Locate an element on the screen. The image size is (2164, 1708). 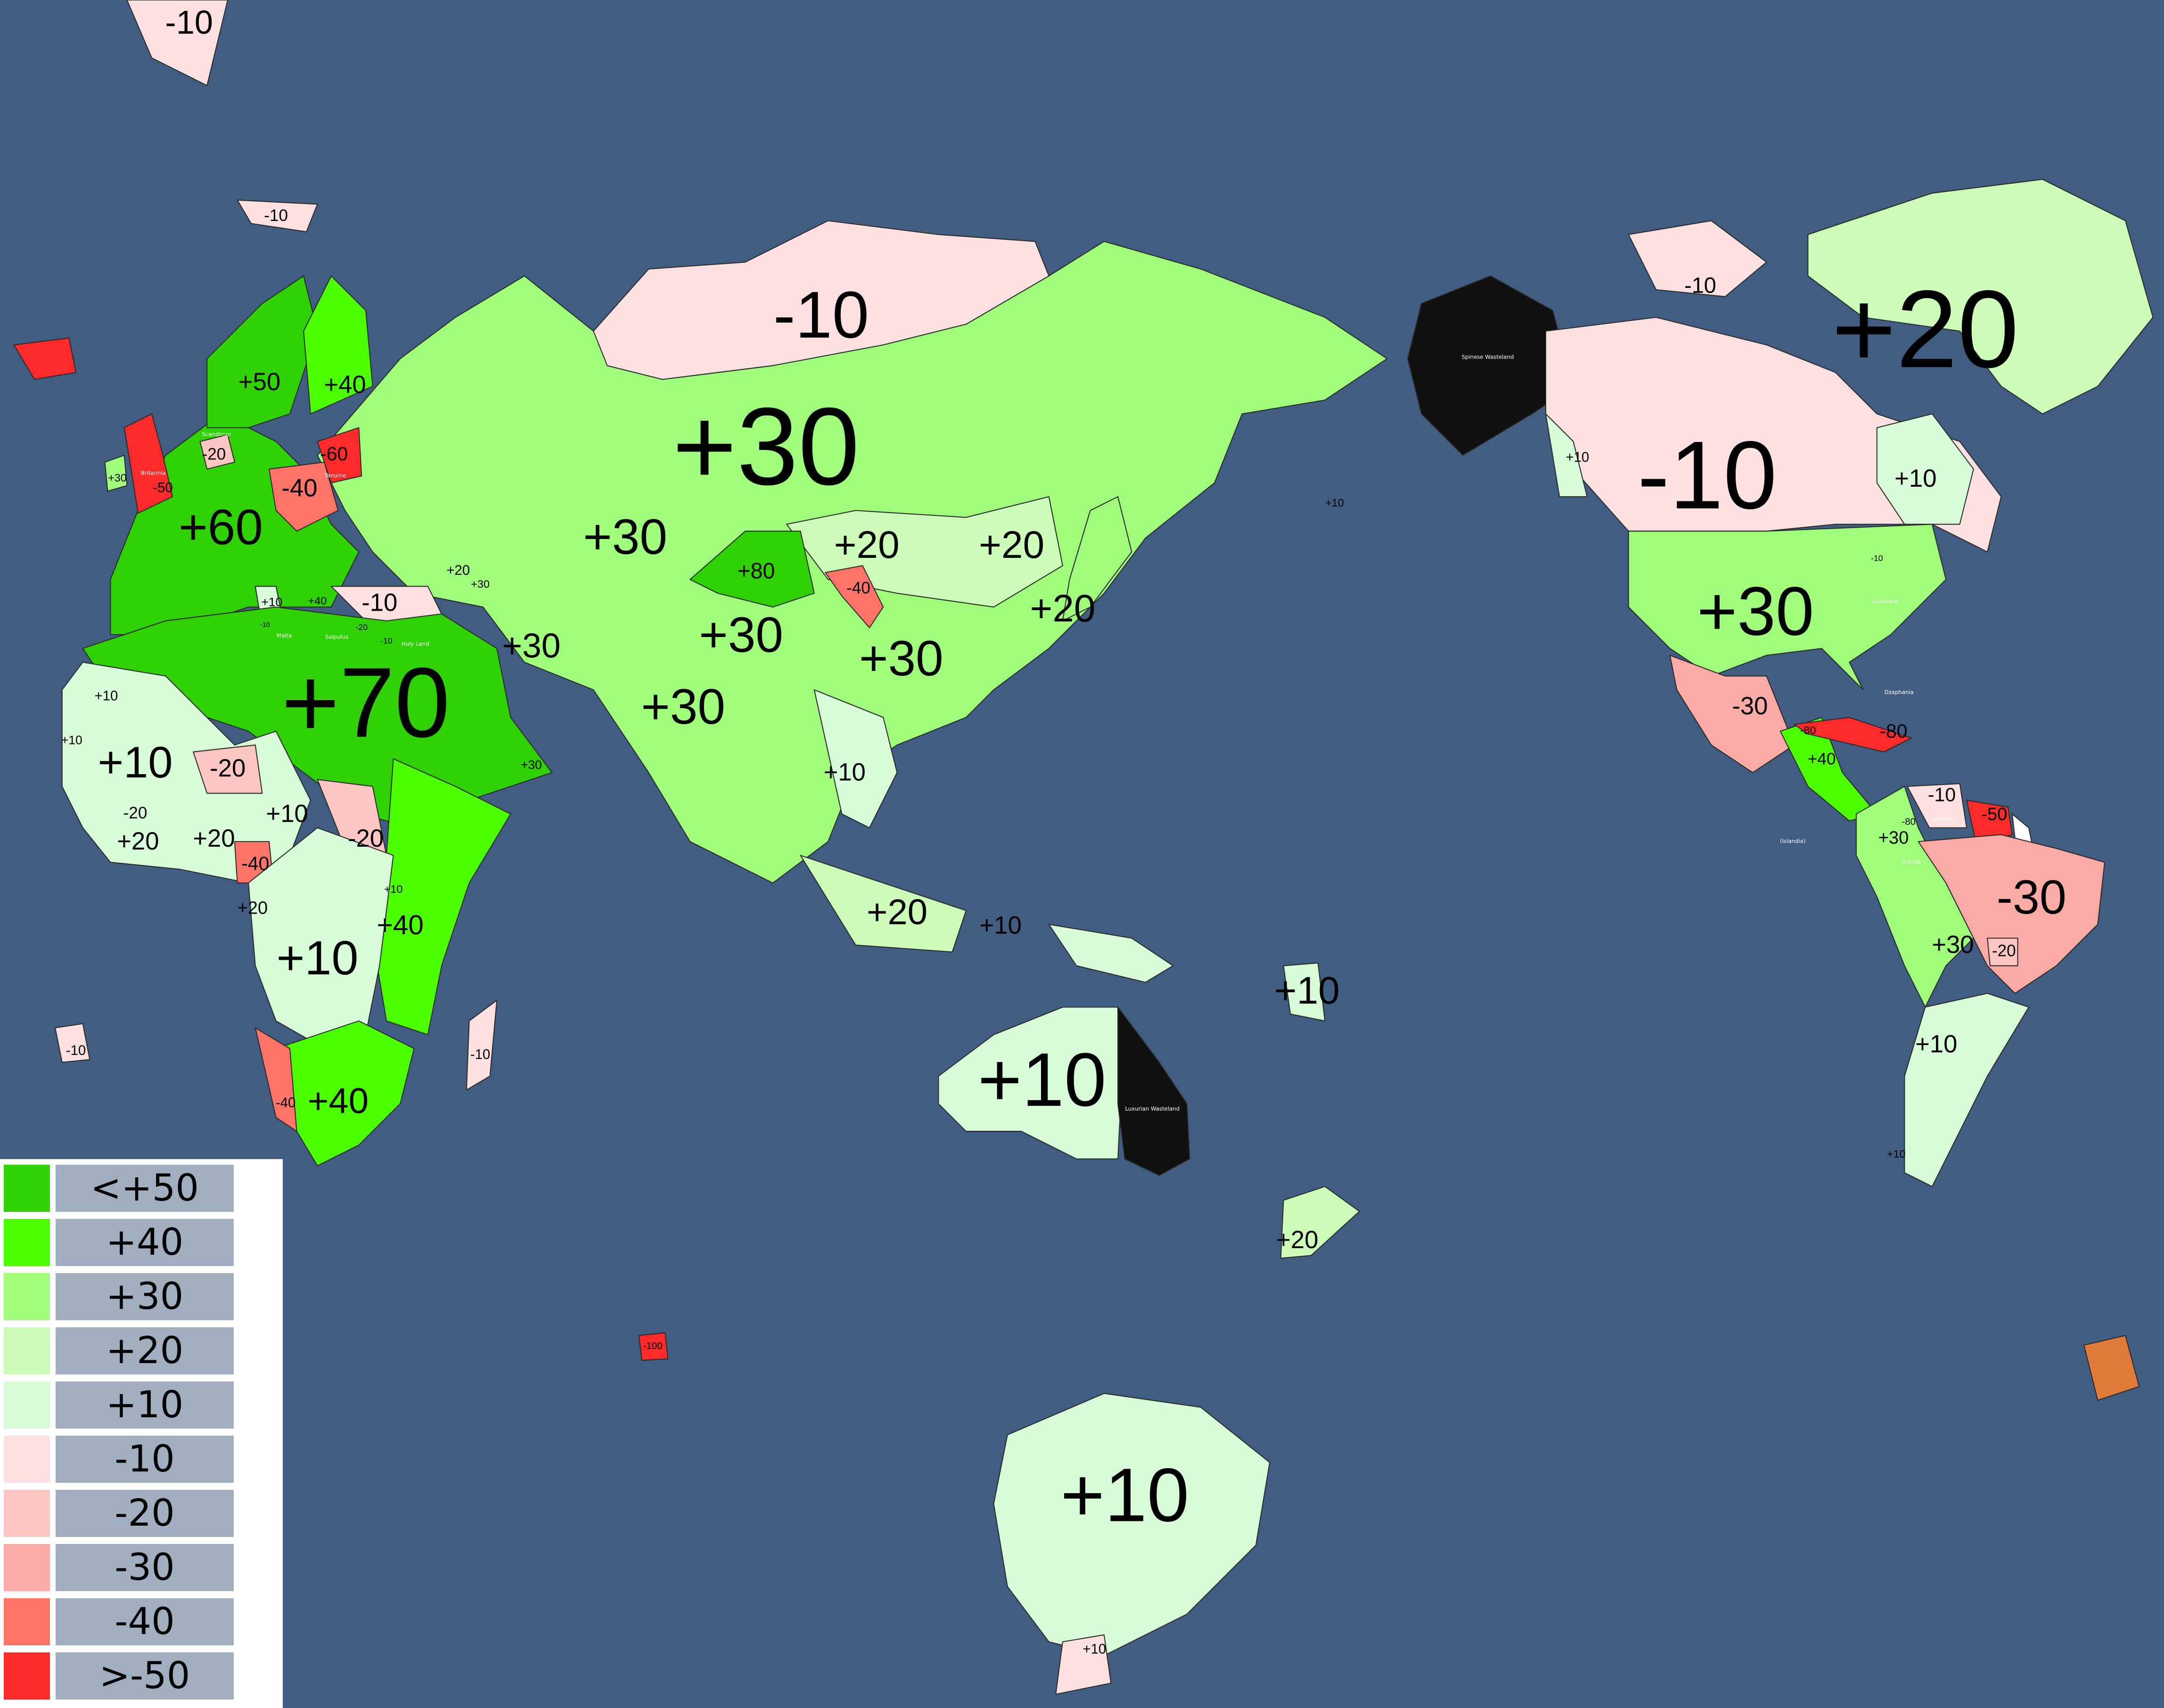
region-greenland is located at coordinates (1981, 297).